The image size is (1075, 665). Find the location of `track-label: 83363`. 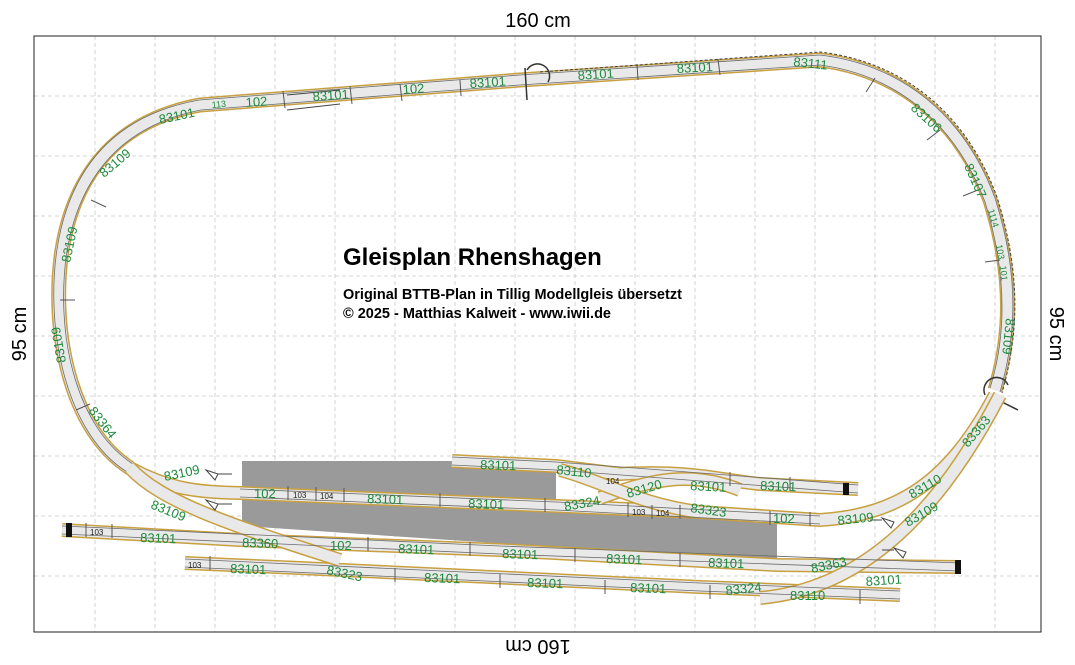

track-label: 83363 is located at coordinates (829, 565).